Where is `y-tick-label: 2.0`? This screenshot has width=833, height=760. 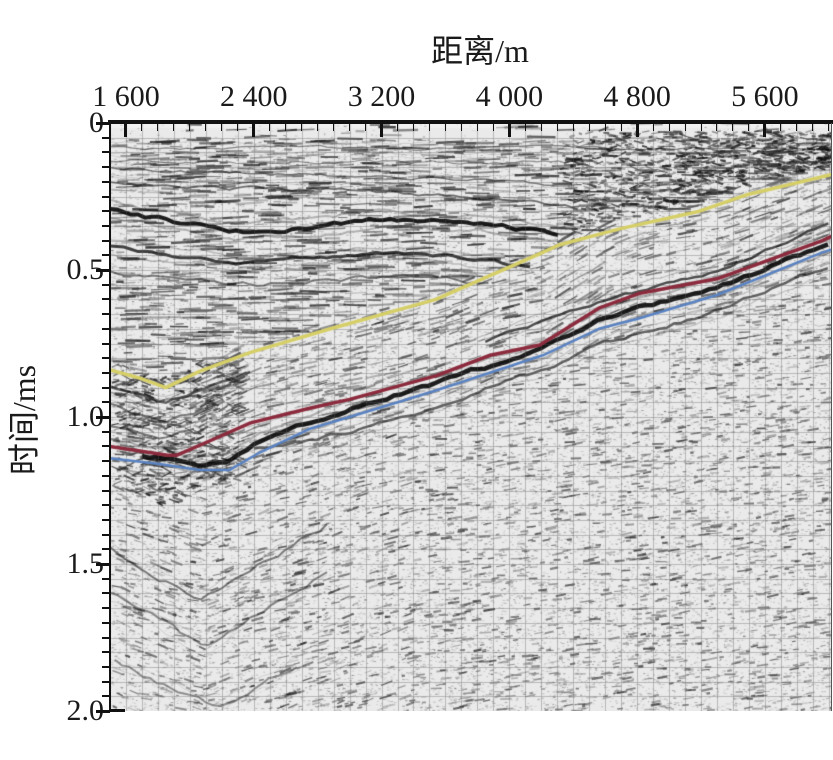
y-tick-label: 2.0 is located at coordinates (85, 710).